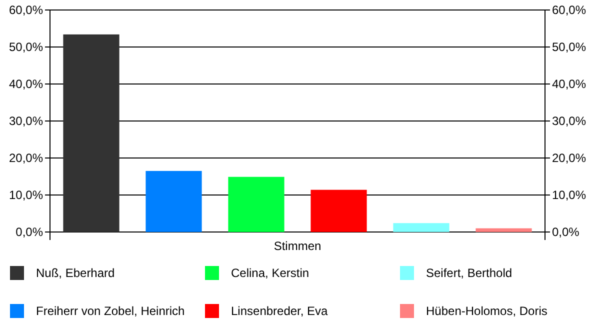 Image resolution: width=600 pixels, height=326 pixels. I want to click on legend-label: Seifert, Berthold, so click(469, 273).